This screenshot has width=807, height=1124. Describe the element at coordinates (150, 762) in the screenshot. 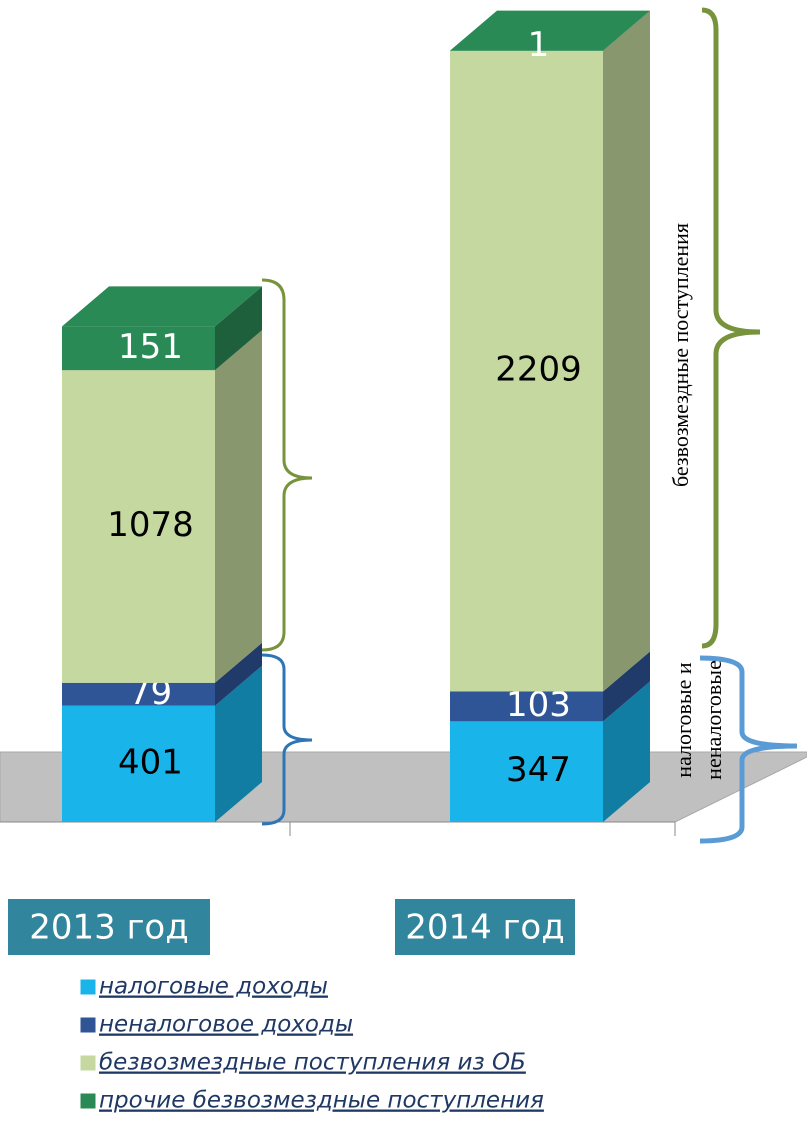

I see `value-label: 401` at that location.